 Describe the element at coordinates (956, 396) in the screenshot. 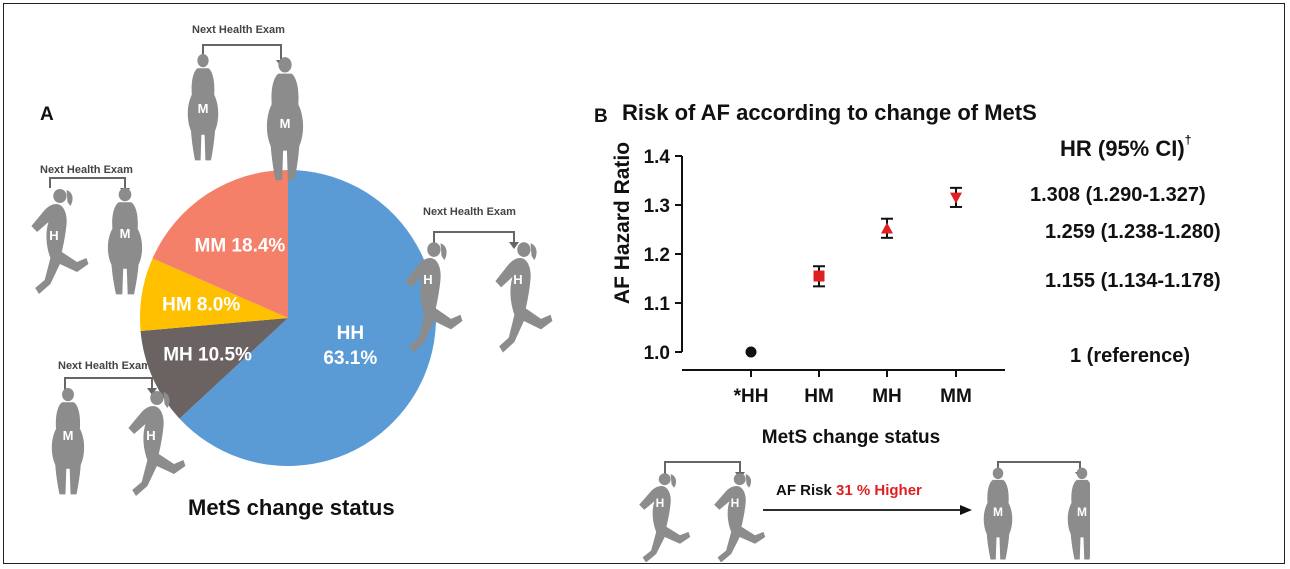

I see `x-tick-label-mm: MM` at that location.